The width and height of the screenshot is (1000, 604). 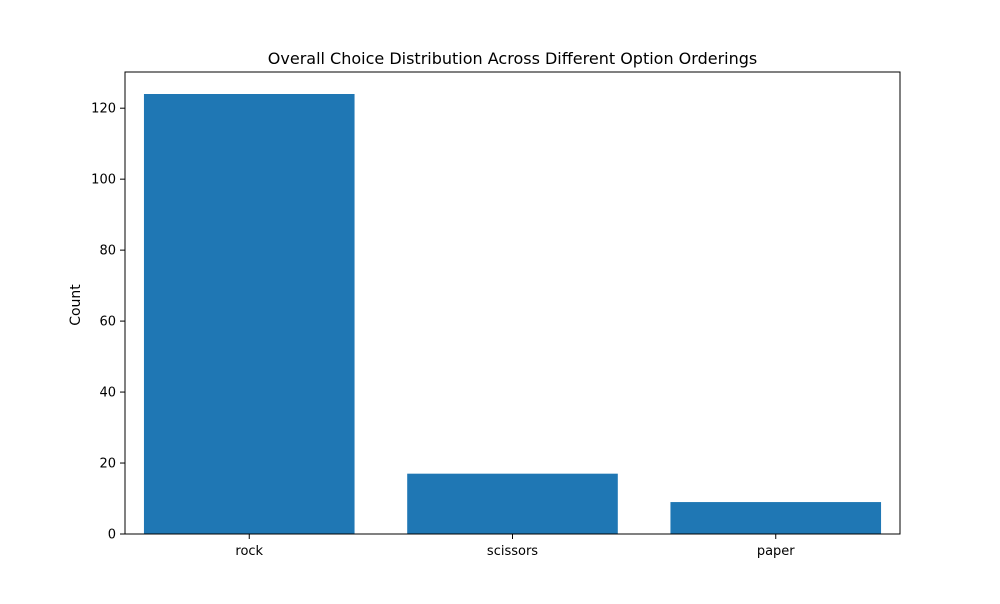 I want to click on y-tick-label: 20, so click(x=107, y=464).